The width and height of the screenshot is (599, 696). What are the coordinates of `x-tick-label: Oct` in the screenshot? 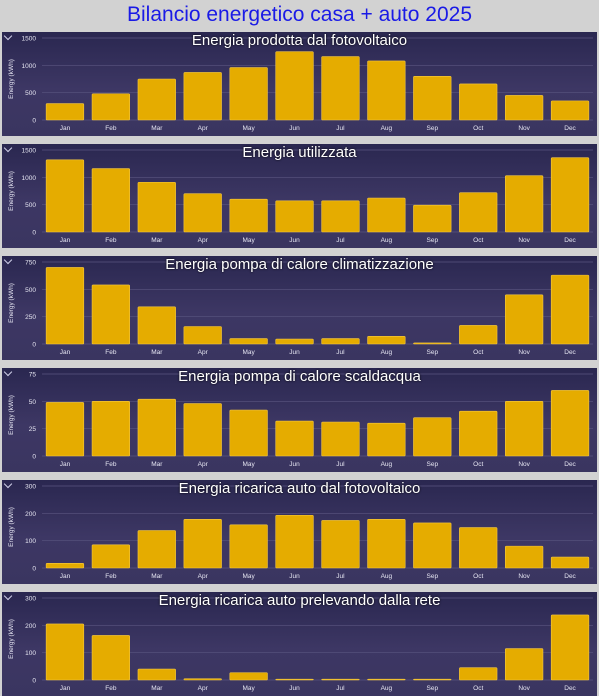 It's located at (478, 464).